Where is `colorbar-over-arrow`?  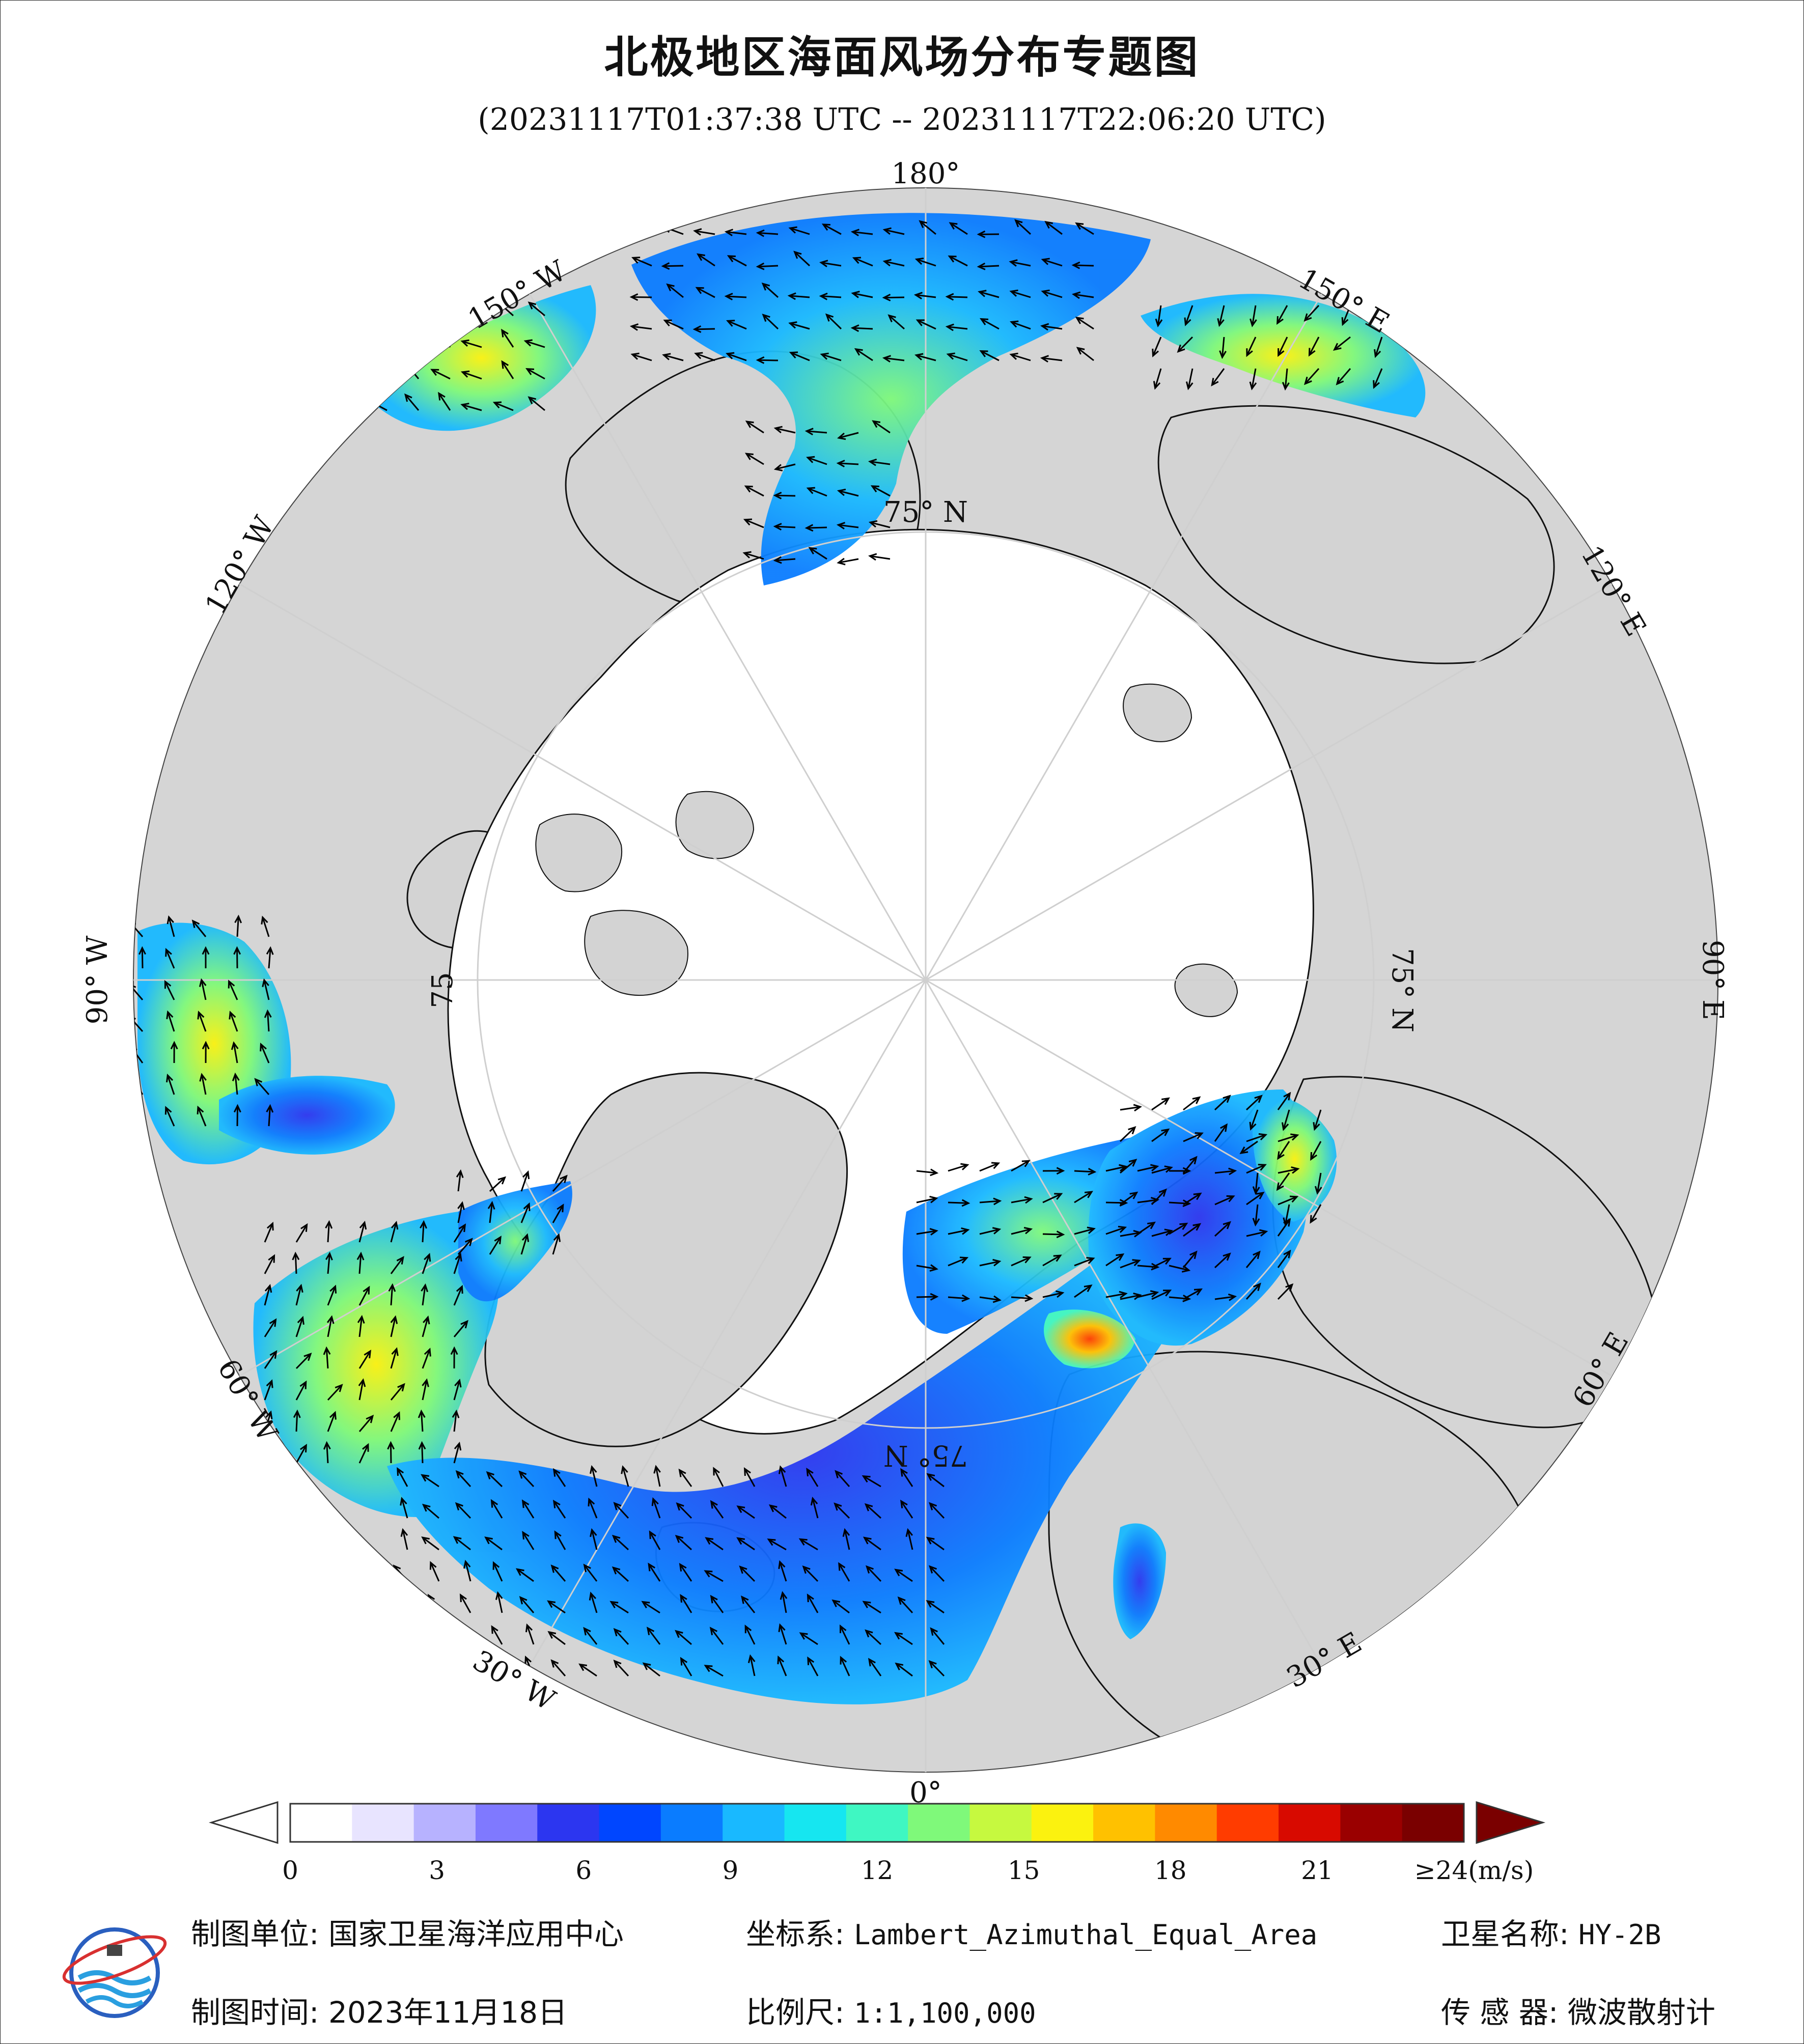
colorbar-over-arrow is located at coordinates (1511, 1822).